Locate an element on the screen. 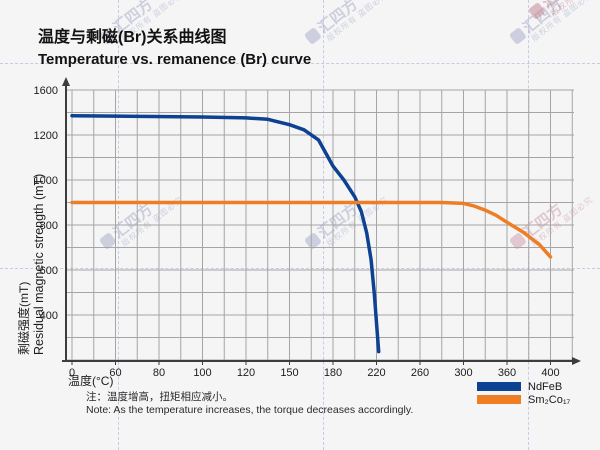  svg-text: 1600 is located at coordinates (46, 91).